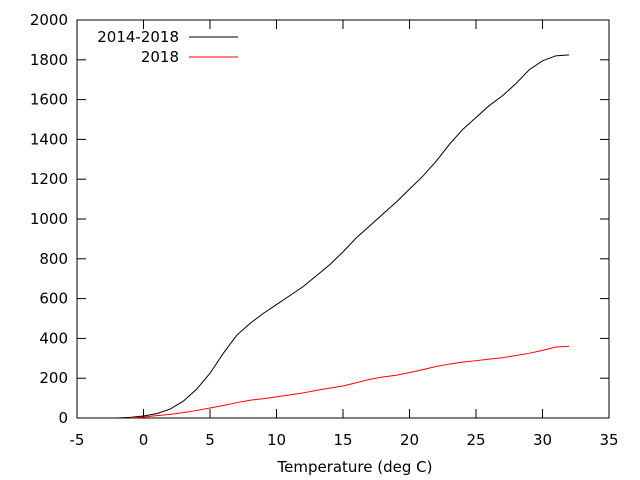 This screenshot has width=640, height=480. What do you see at coordinates (608, 440) in the screenshot?
I see `x-tick-label: 35` at bounding box center [608, 440].